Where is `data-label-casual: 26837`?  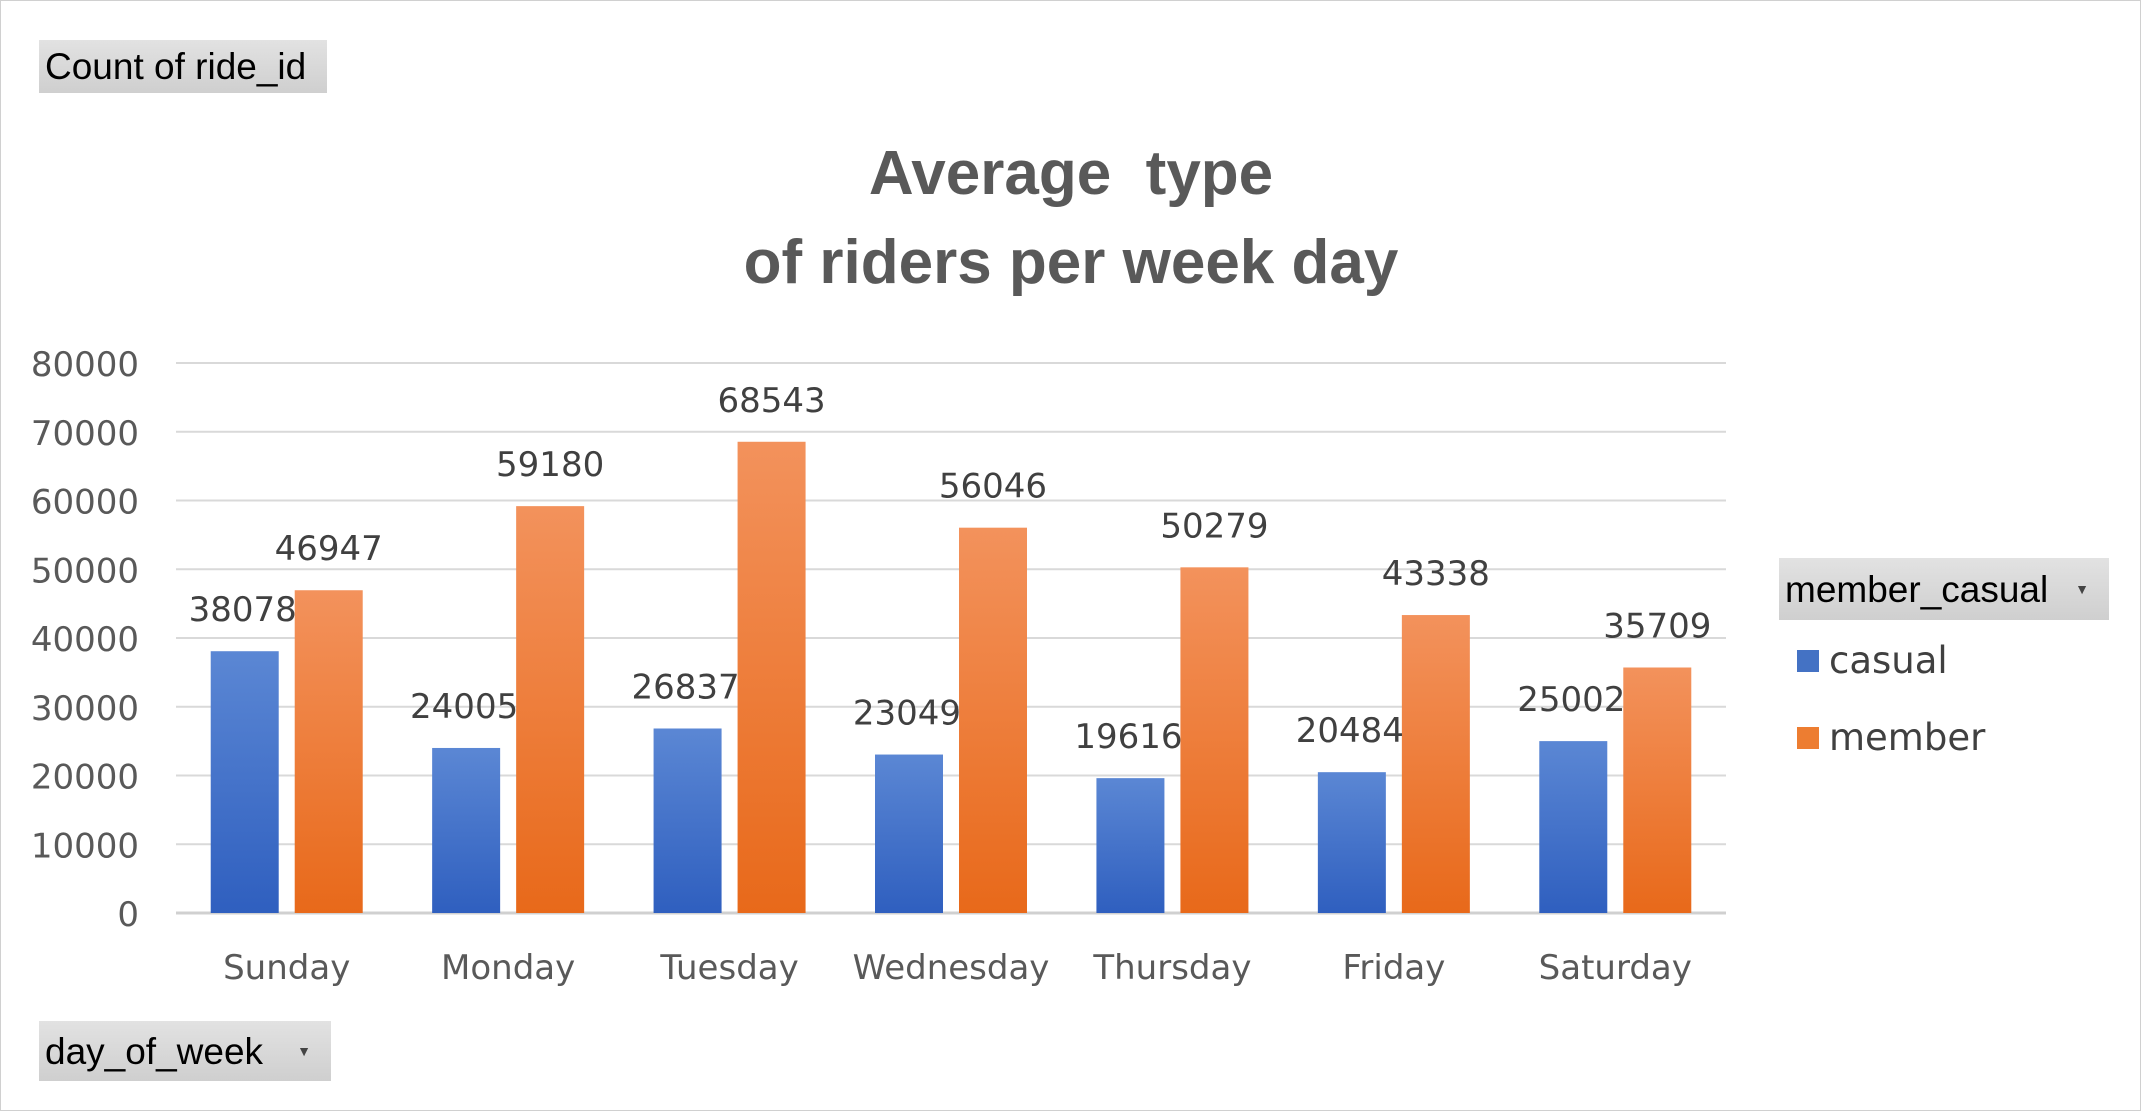 data-label-casual: 26837 is located at coordinates (685, 687).